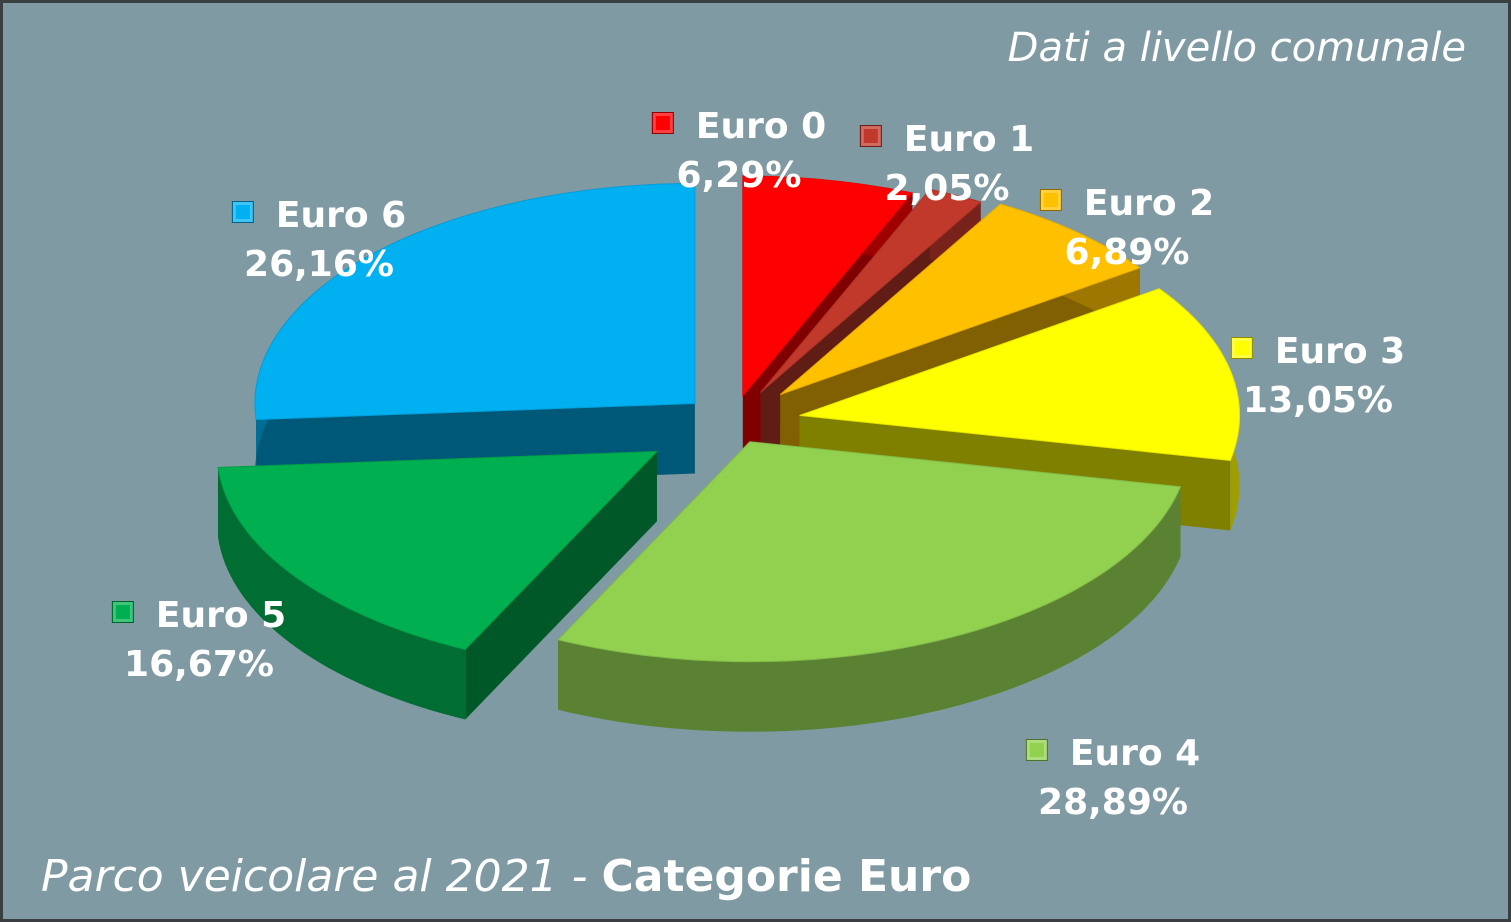 The height and width of the screenshot is (922, 1511). I want to click on slice-label-6: Euro 5 16,67%, so click(199, 640).